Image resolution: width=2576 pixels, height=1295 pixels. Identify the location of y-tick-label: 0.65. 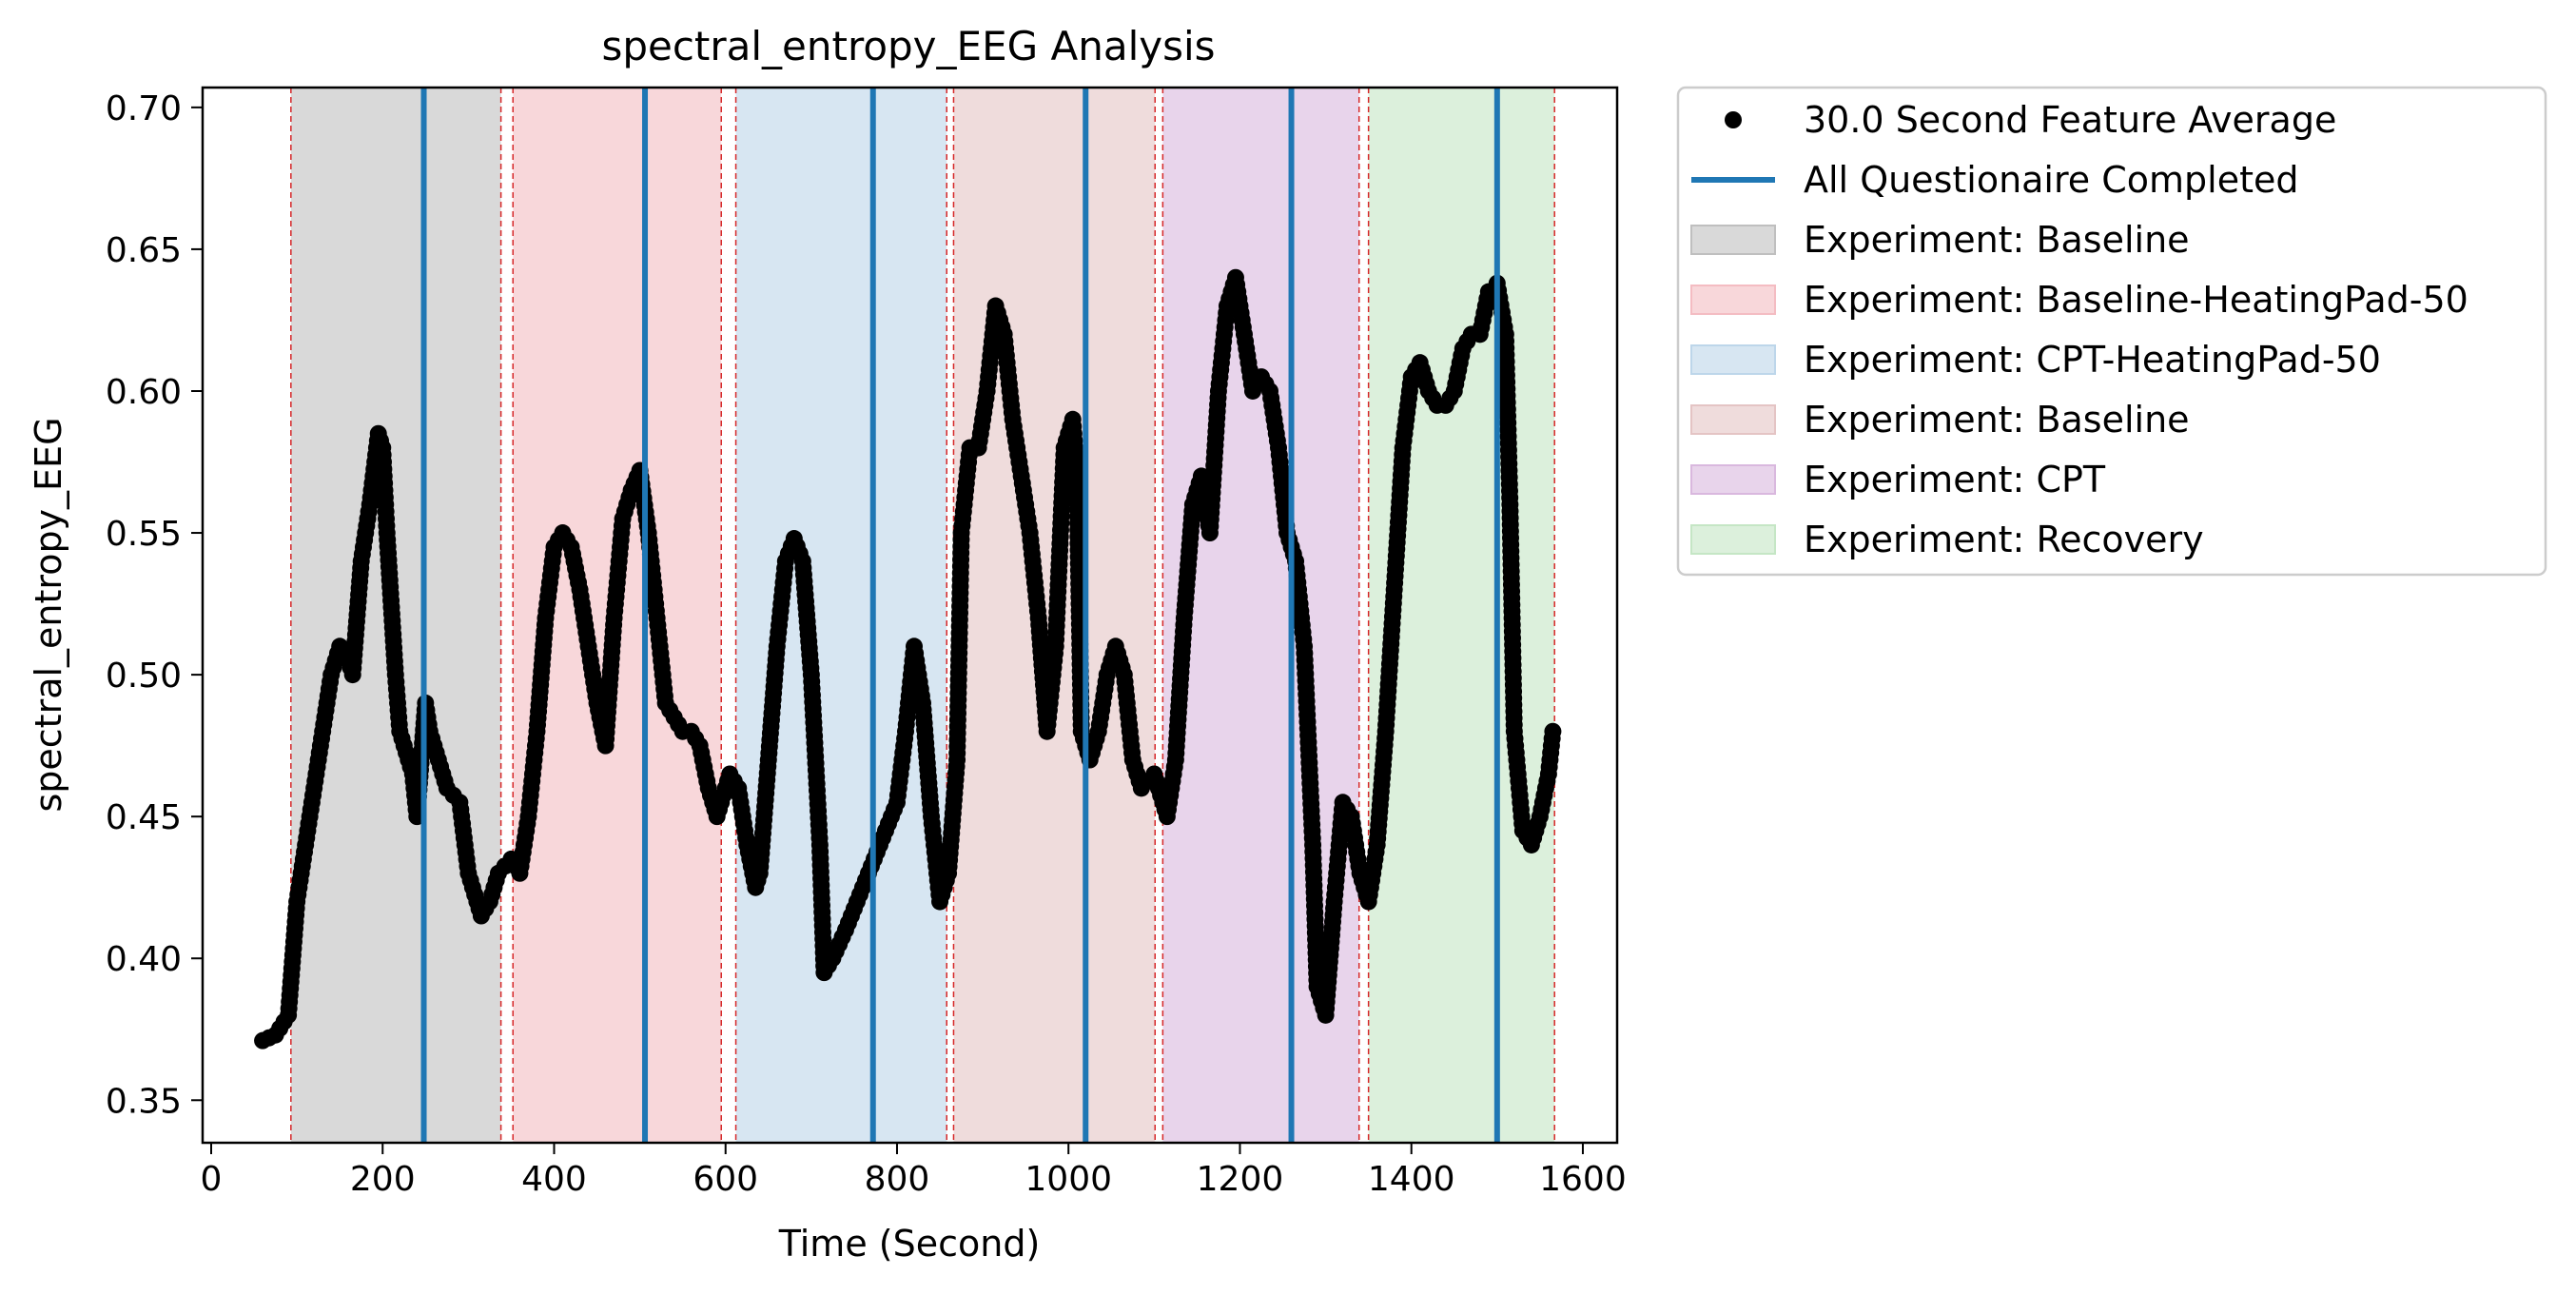
(144, 250).